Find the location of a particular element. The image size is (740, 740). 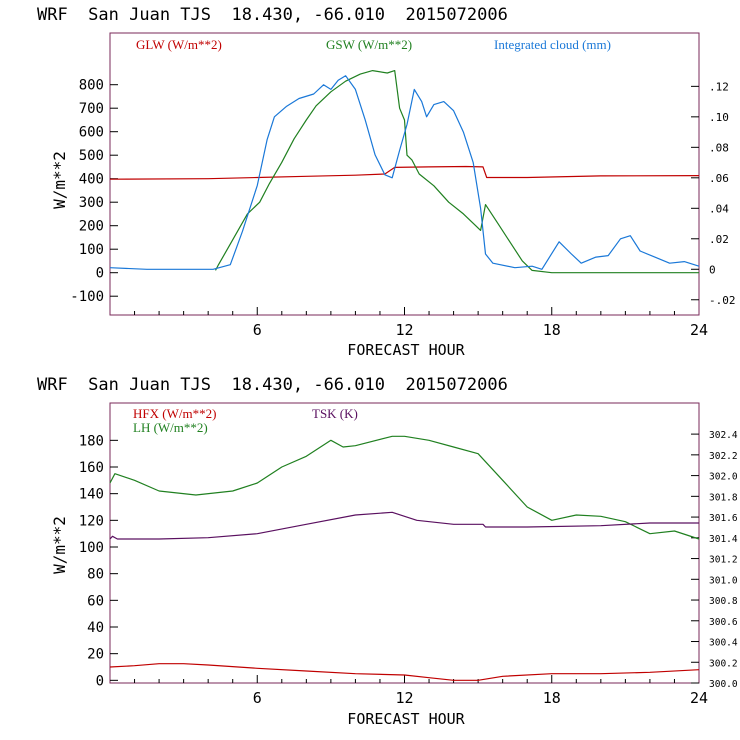

panel1-y2tick-label: .04 is located at coordinates (719, 208).